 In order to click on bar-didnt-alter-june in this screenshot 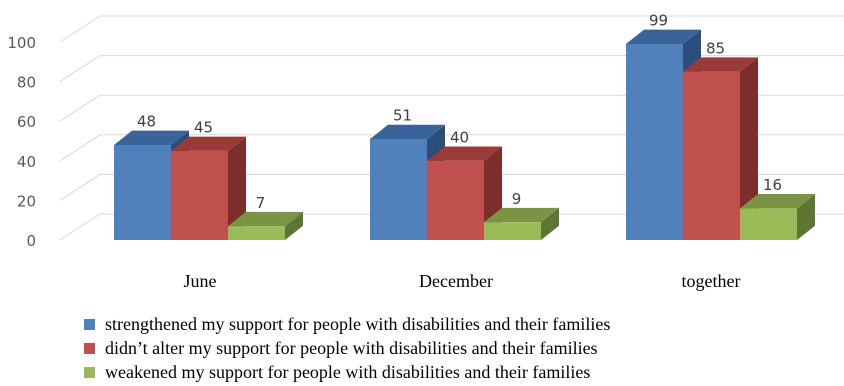, I will do `click(208, 188)`.